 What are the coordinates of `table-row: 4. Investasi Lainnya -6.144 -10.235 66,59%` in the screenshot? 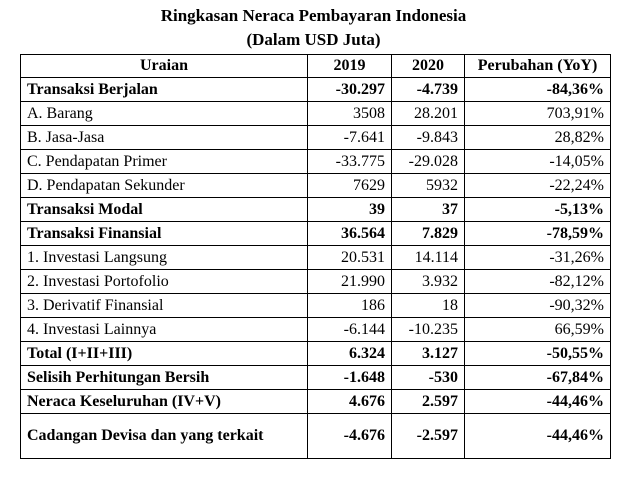 It's located at (315, 329).